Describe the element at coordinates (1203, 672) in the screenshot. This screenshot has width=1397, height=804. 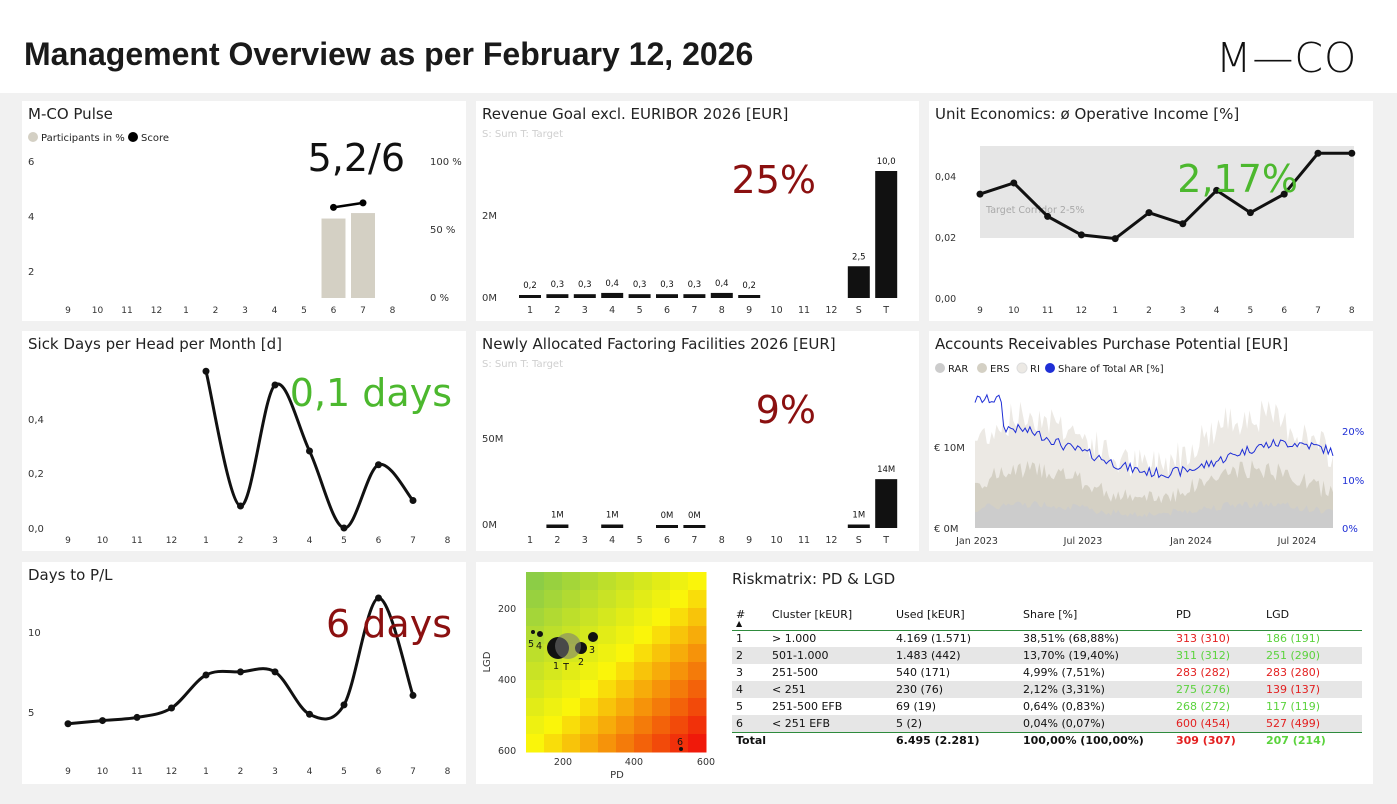
I see `cell-pd: 283 (282)` at that location.